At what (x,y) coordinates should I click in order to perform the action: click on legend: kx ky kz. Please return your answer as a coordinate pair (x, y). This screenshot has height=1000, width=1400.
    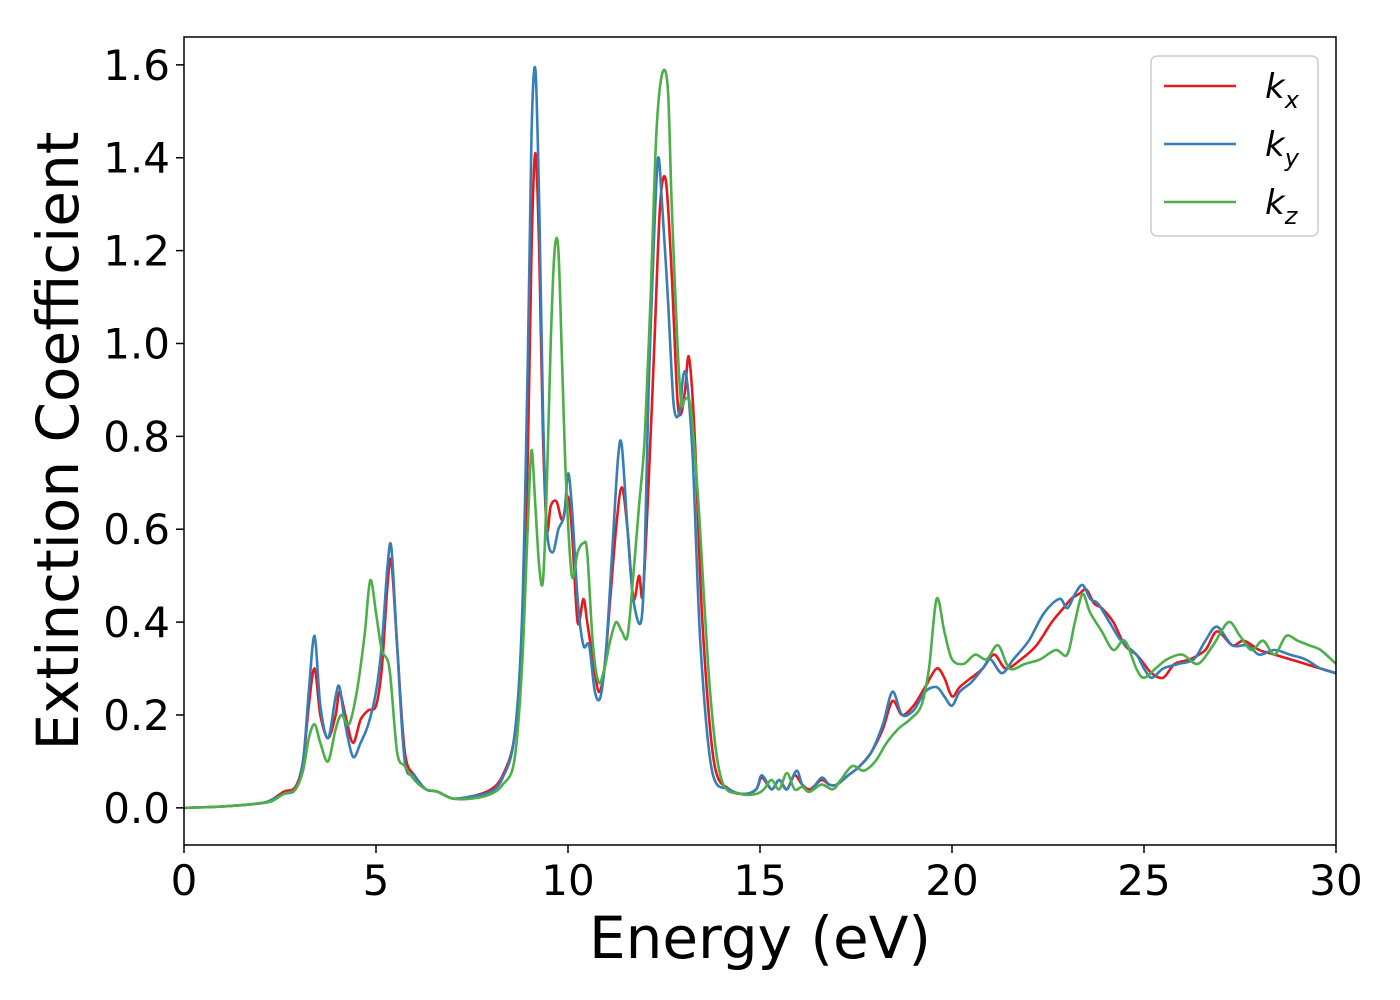
    Looking at the image, I should click on (1234, 146).